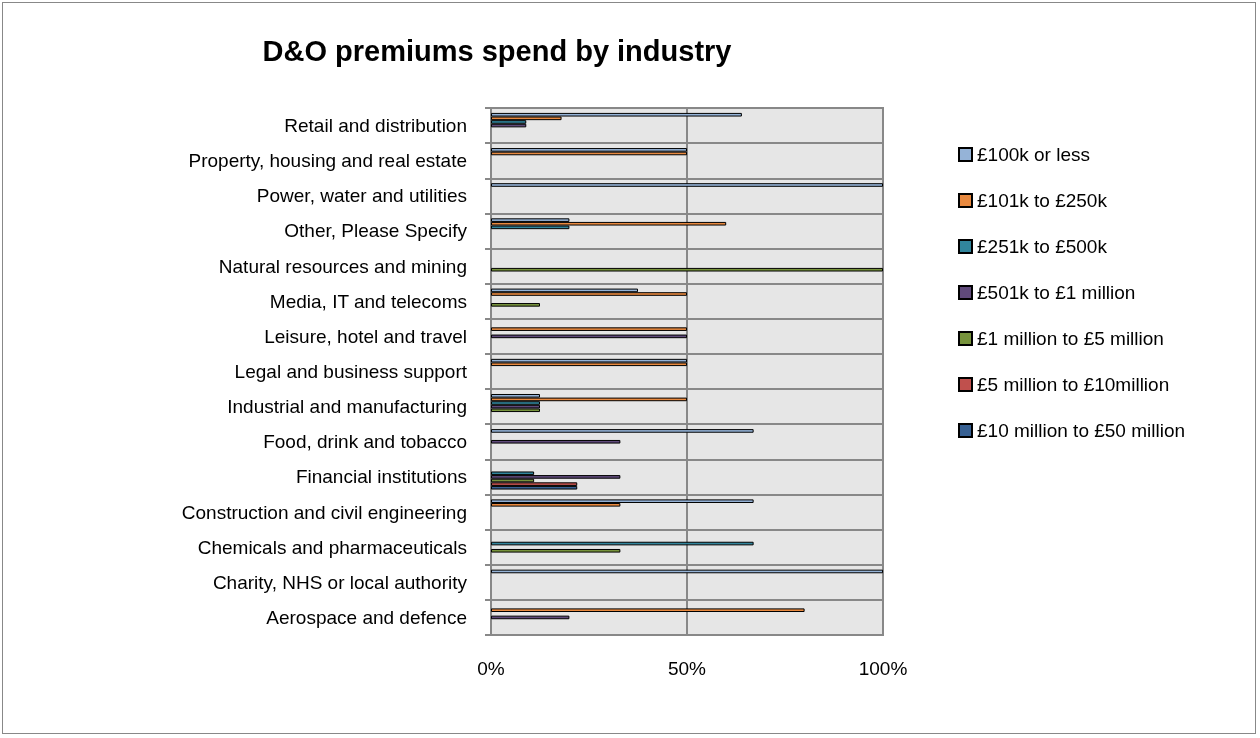 Image resolution: width=1260 pixels, height=738 pixels. What do you see at coordinates (687, 668) in the screenshot?
I see `x-tick-label: 50%` at bounding box center [687, 668].